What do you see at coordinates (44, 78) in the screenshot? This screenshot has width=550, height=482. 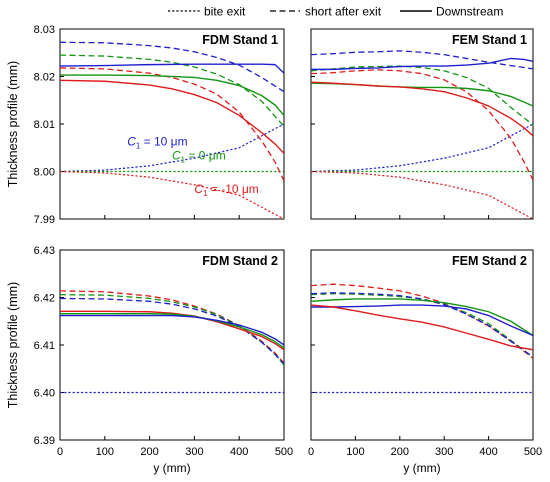 I see `y-tick-label: 8.02` at bounding box center [44, 78].